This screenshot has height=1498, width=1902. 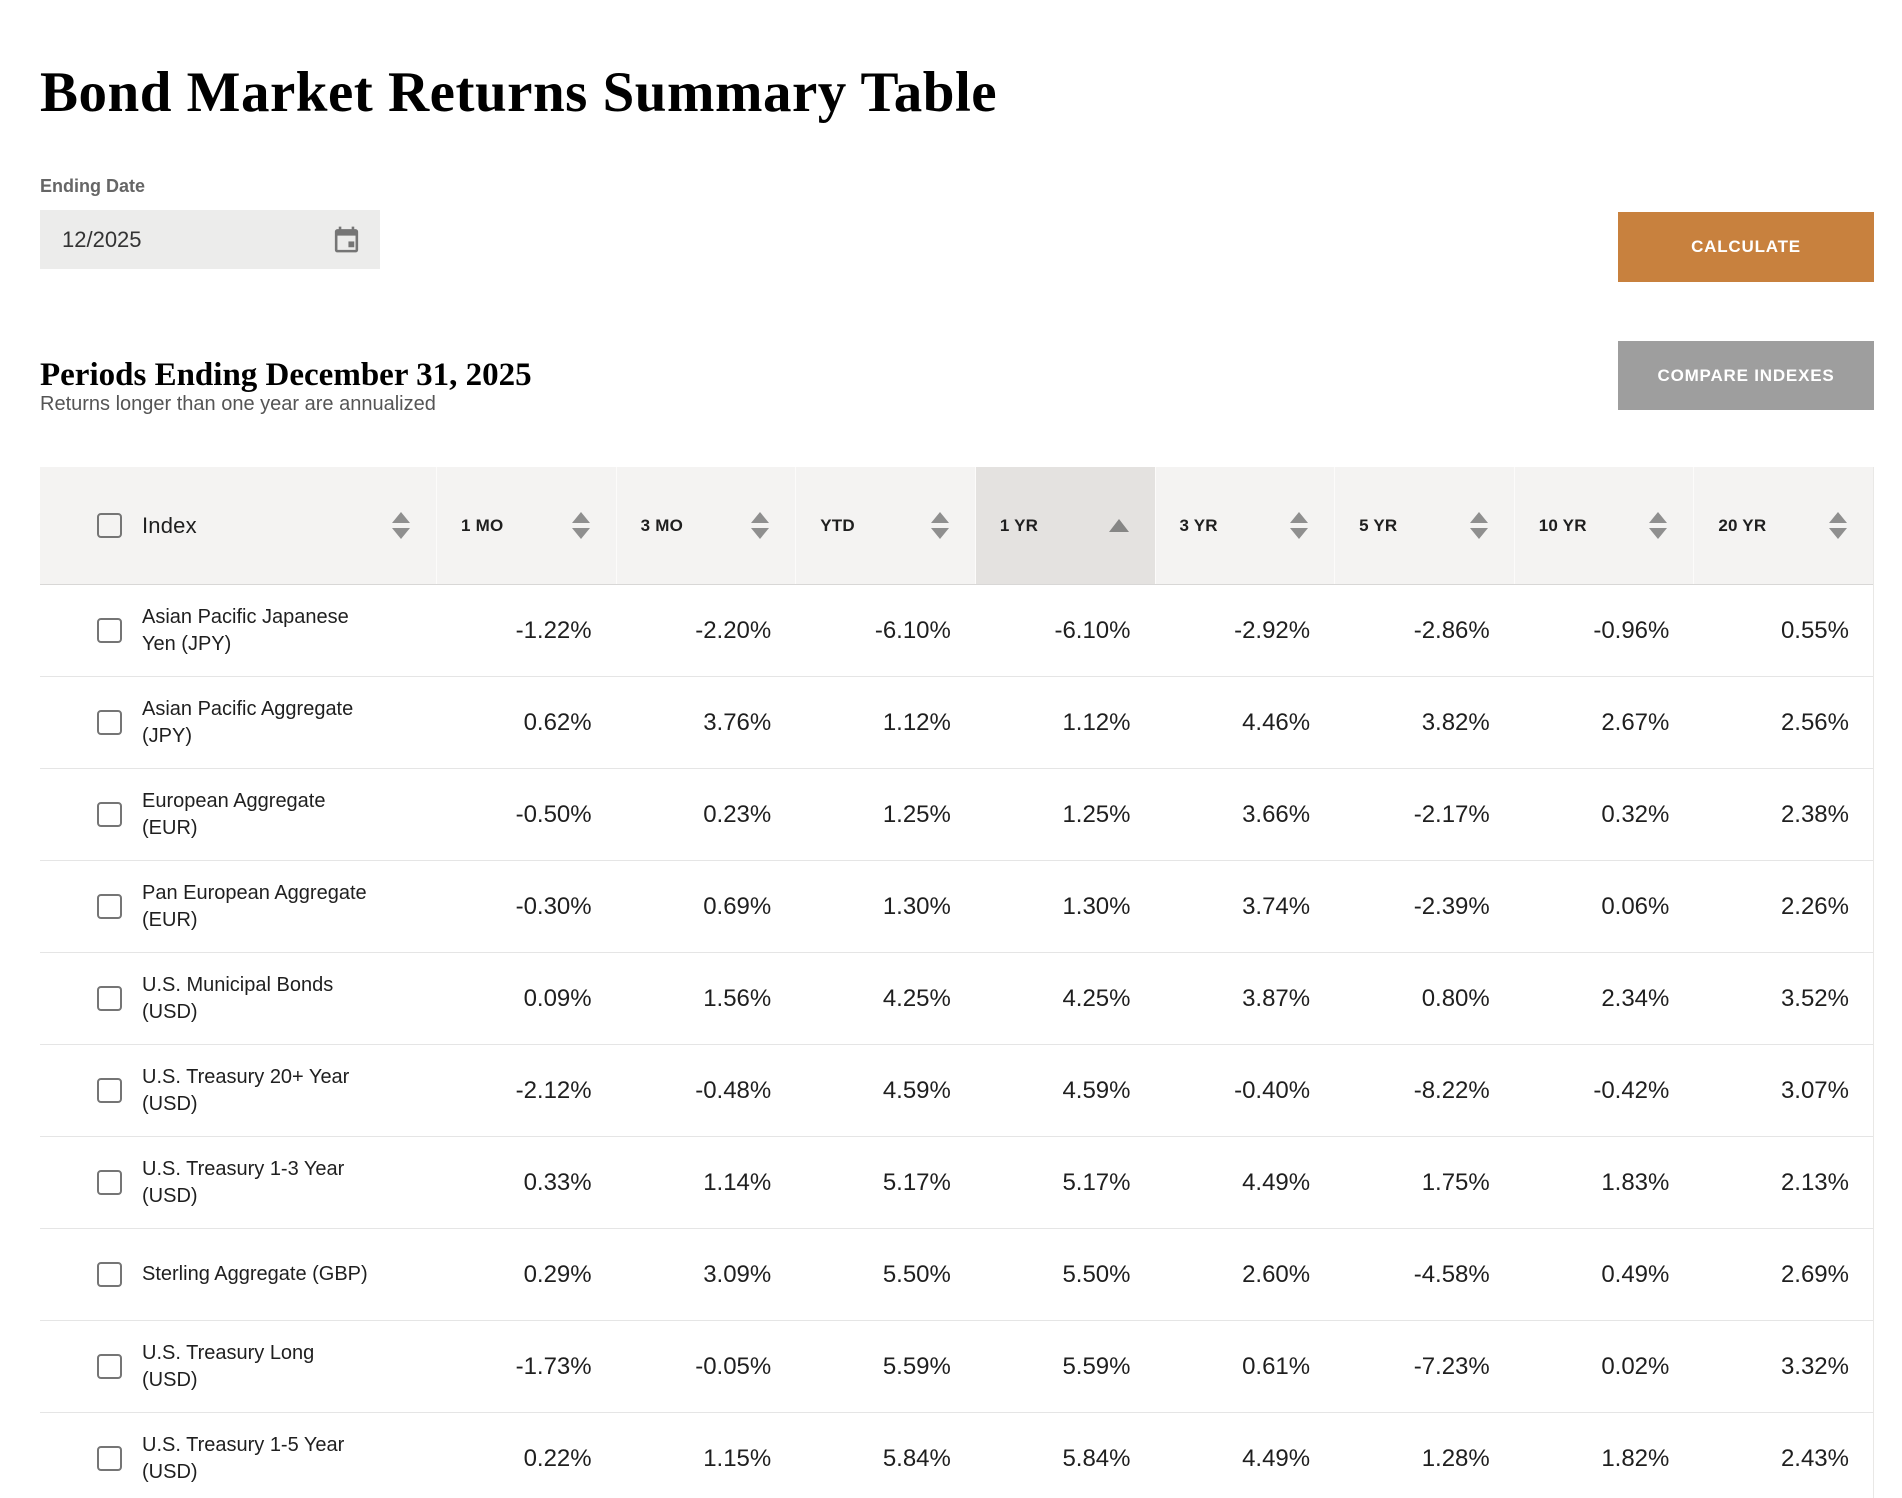 What do you see at coordinates (557, 1274) in the screenshot?
I see `return-value-cell: 0.29%` at bounding box center [557, 1274].